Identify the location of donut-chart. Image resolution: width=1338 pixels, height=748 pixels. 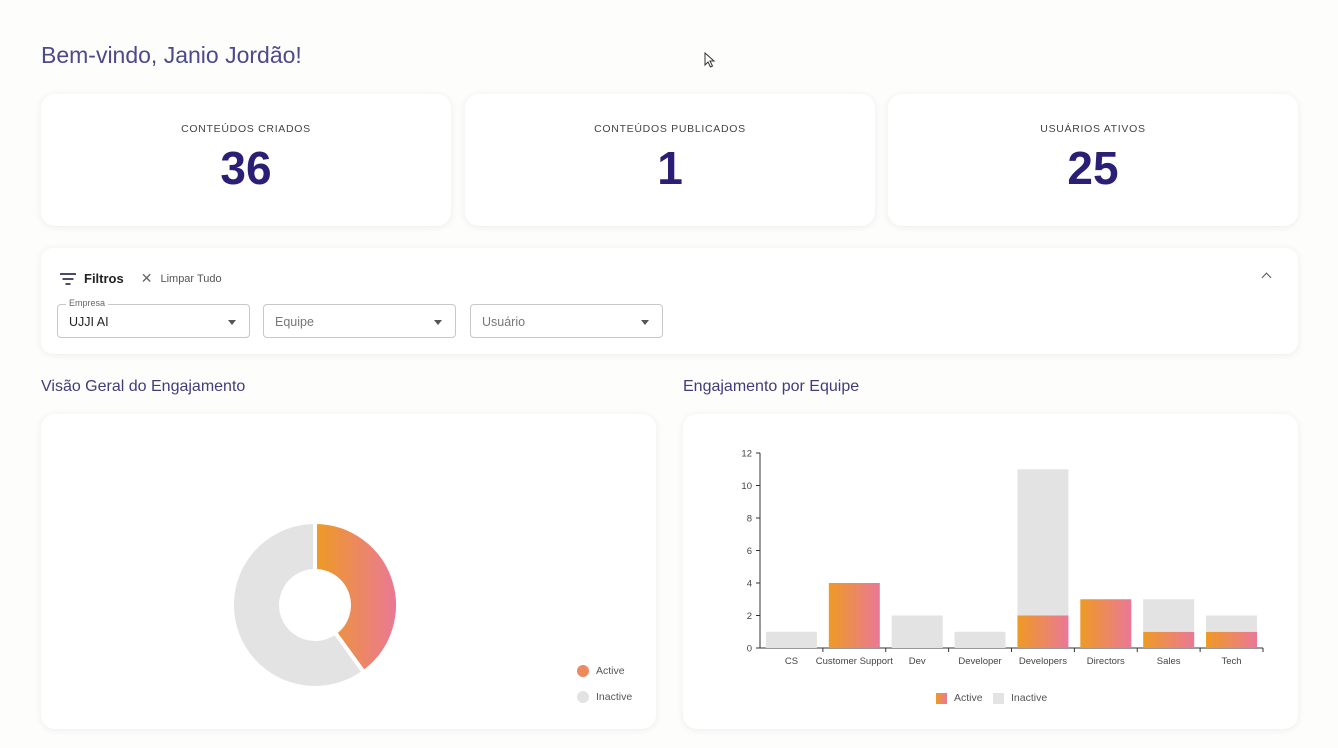
(315, 604).